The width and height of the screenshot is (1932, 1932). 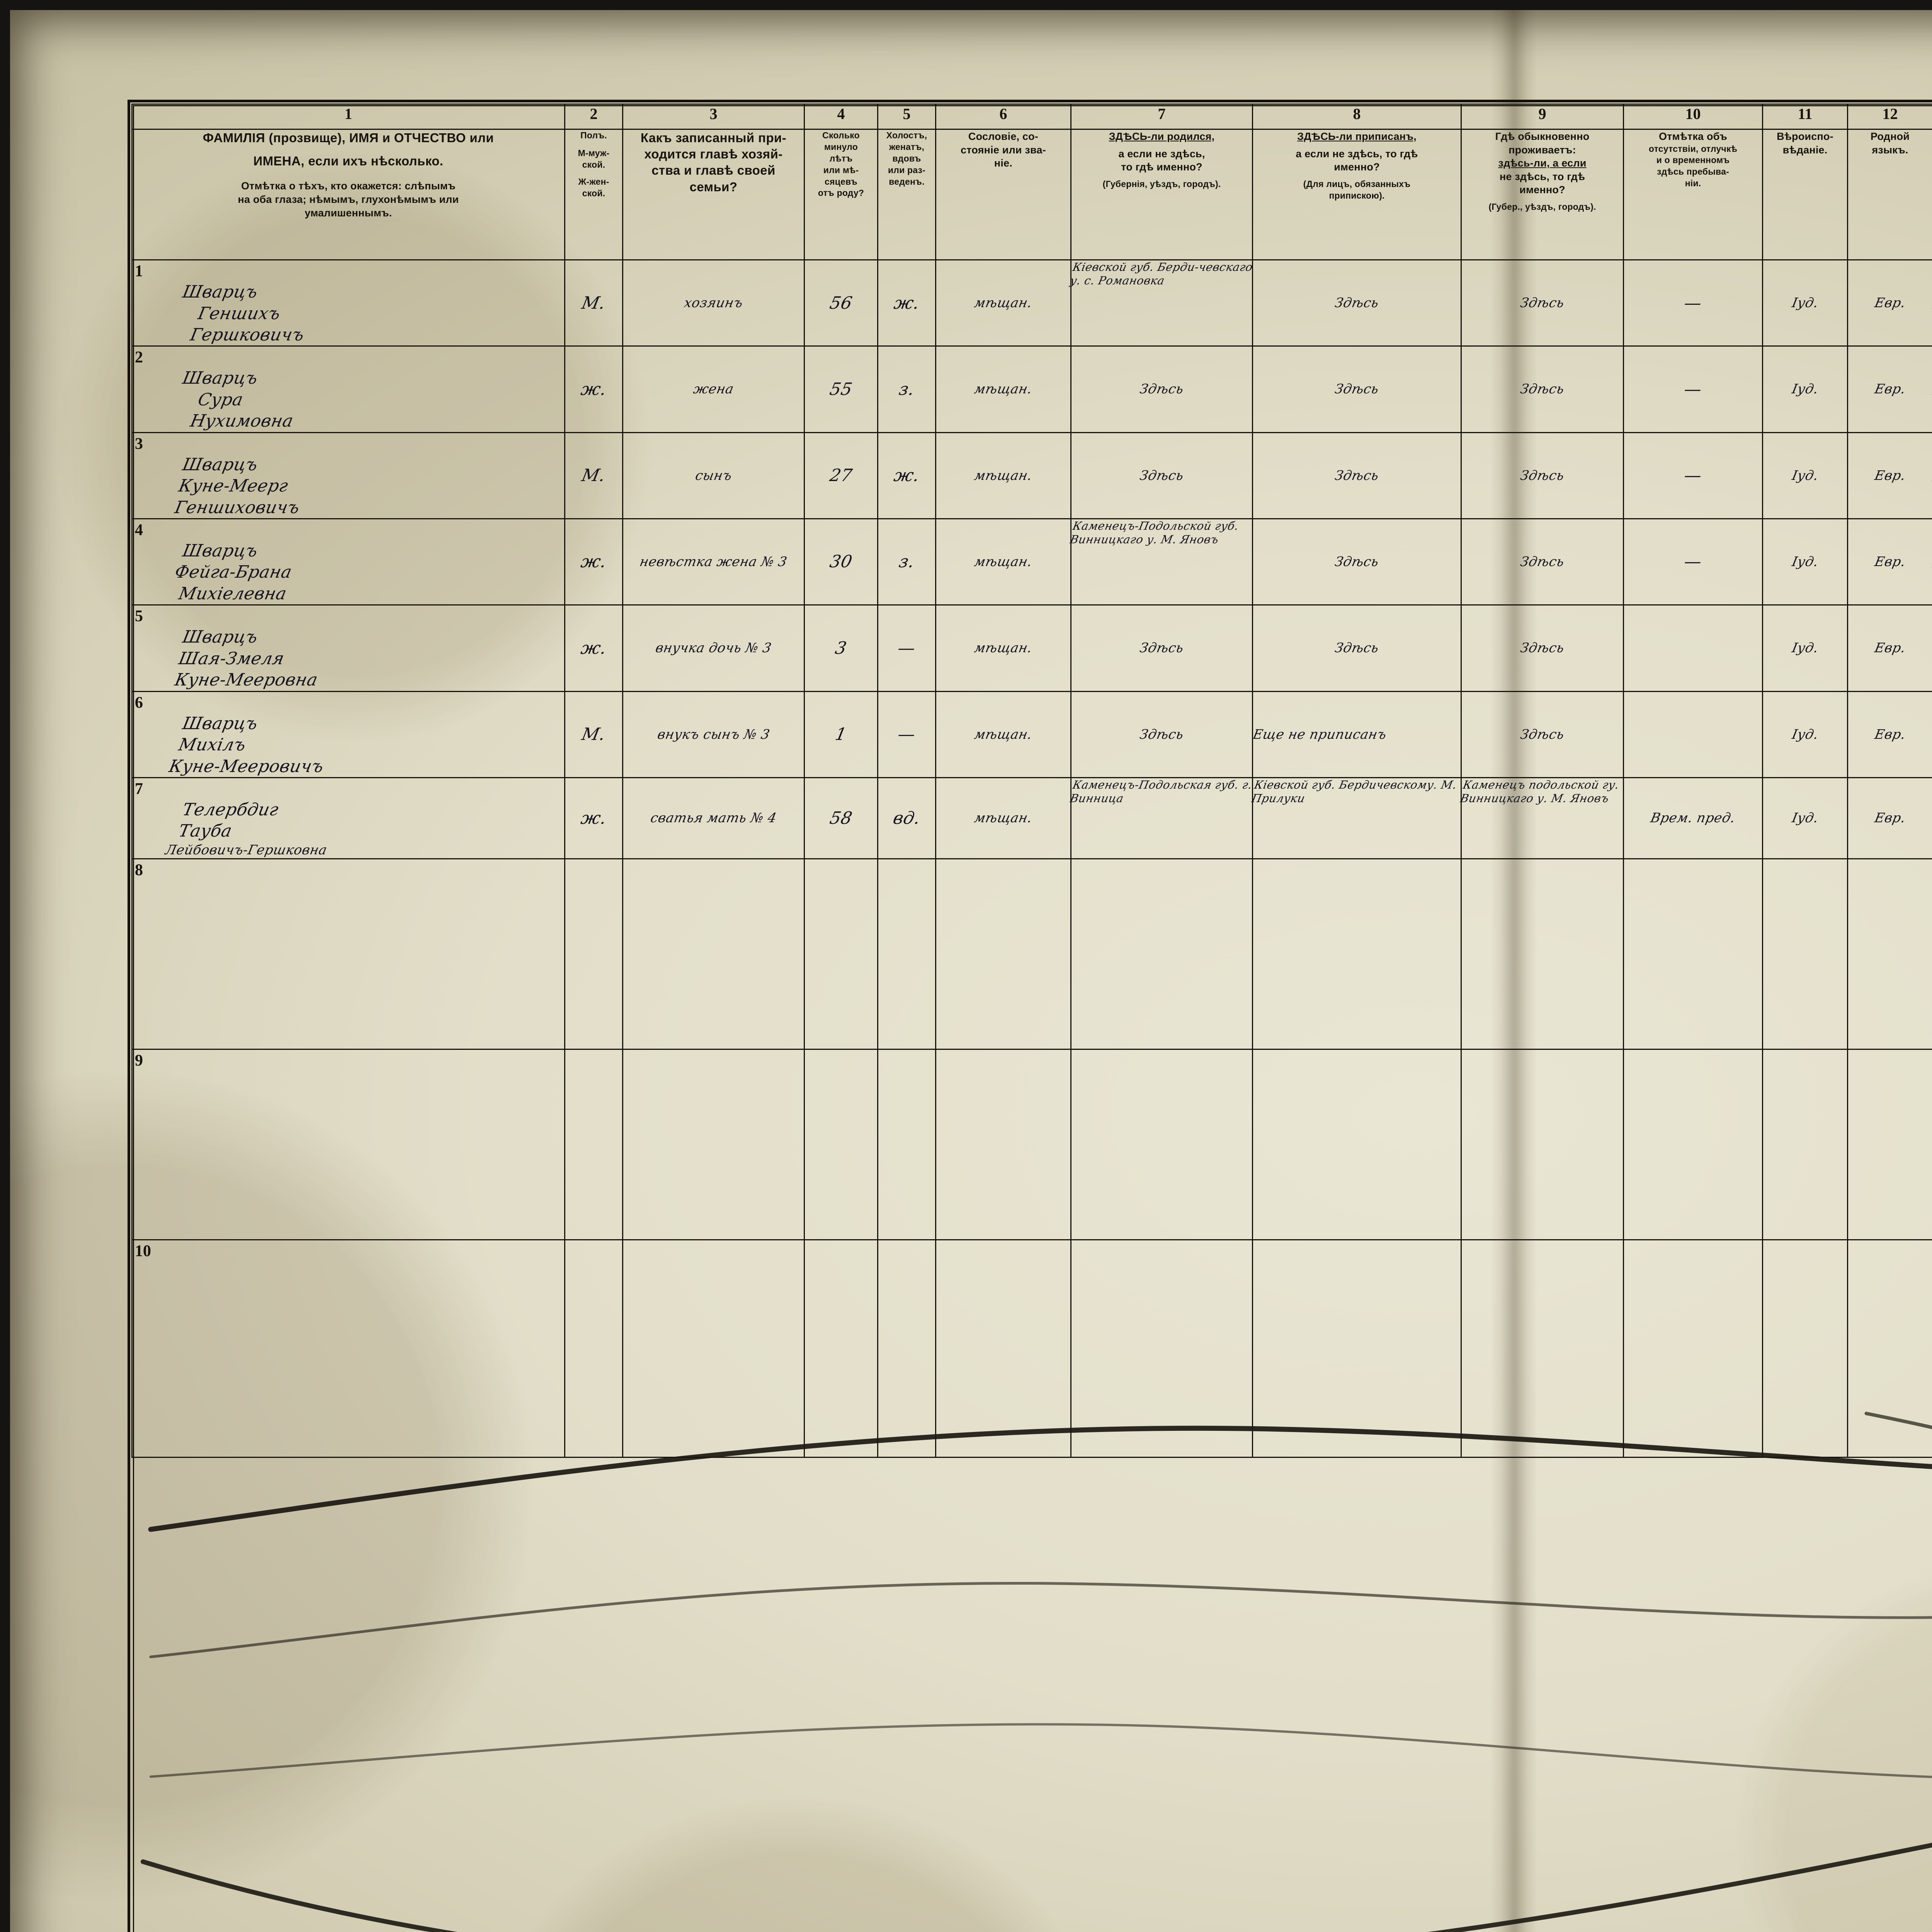 I want to click on cell-age: 27, so click(x=841, y=476).